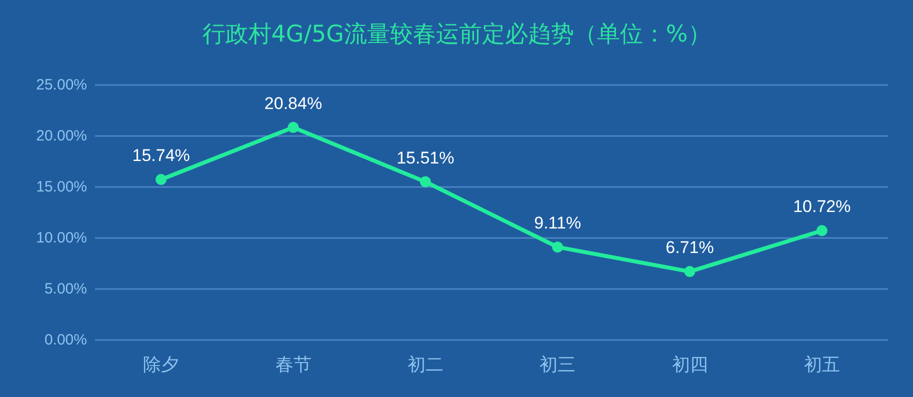 The image size is (913, 397). Describe the element at coordinates (65, 289) in the screenshot. I see `y-tick-label: 5.00%` at that location.